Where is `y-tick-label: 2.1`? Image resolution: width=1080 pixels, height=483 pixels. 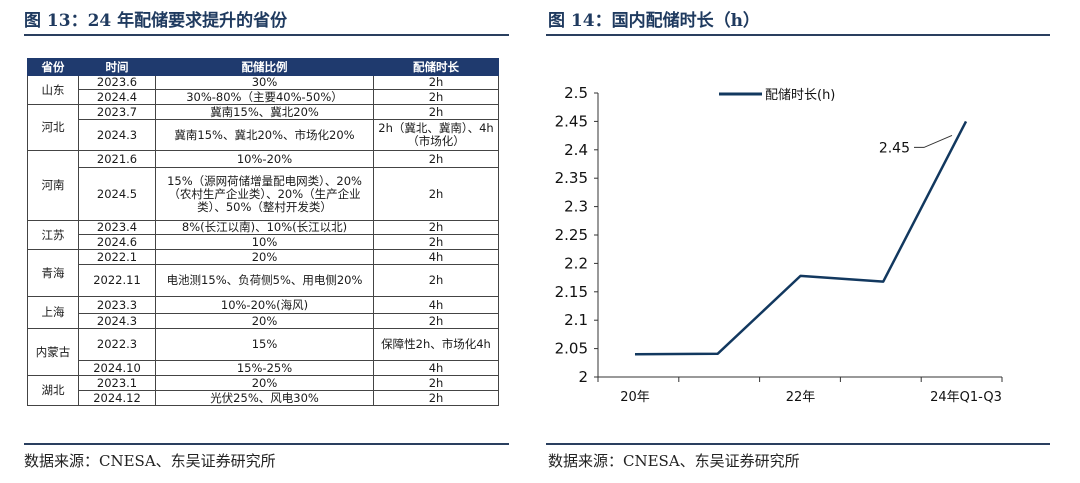
y-tick-label: 2.1 is located at coordinates (576, 320).